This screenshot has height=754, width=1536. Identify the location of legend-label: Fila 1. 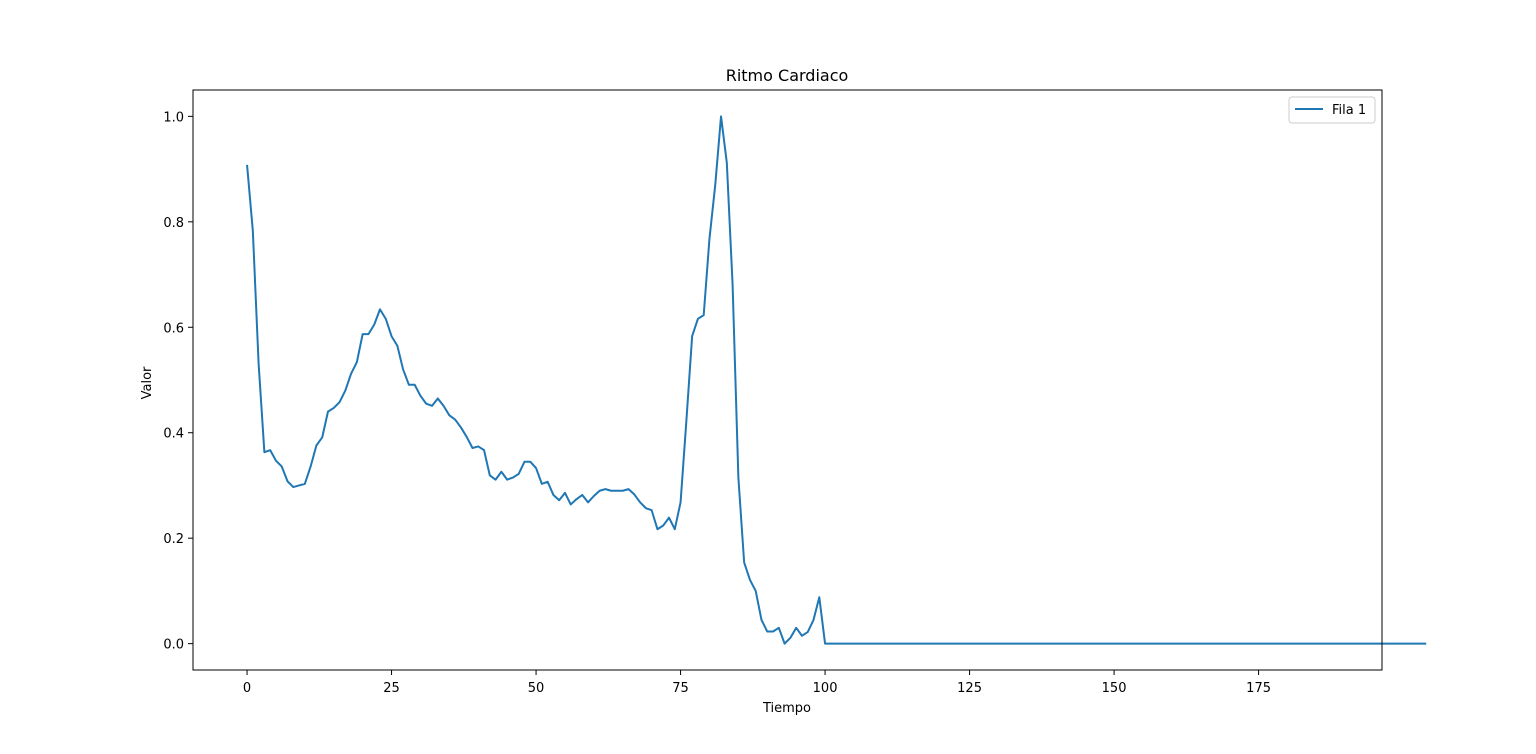
(1349, 110).